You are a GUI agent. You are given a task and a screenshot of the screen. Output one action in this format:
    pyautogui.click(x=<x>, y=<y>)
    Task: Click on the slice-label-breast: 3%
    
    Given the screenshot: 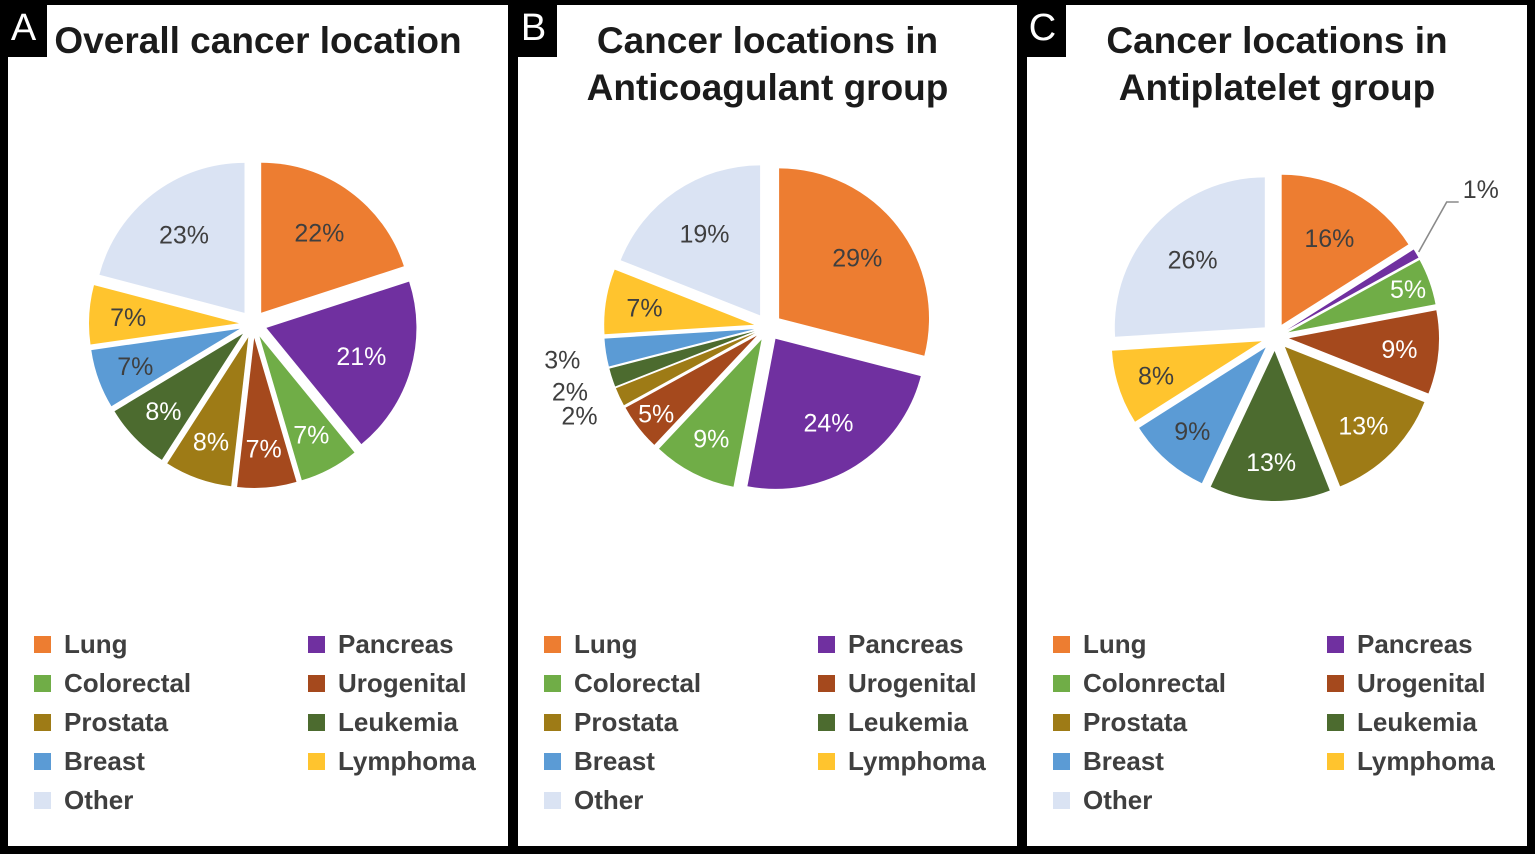 What is the action you would take?
    pyautogui.click(x=562, y=361)
    